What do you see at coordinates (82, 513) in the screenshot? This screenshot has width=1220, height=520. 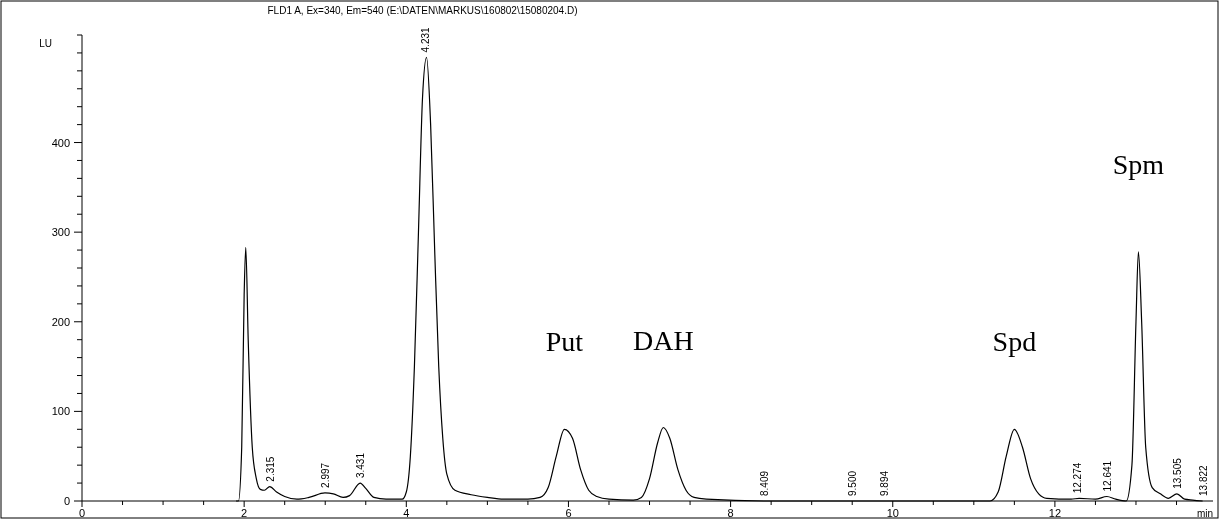 I see `x-tick-label: 0` at bounding box center [82, 513].